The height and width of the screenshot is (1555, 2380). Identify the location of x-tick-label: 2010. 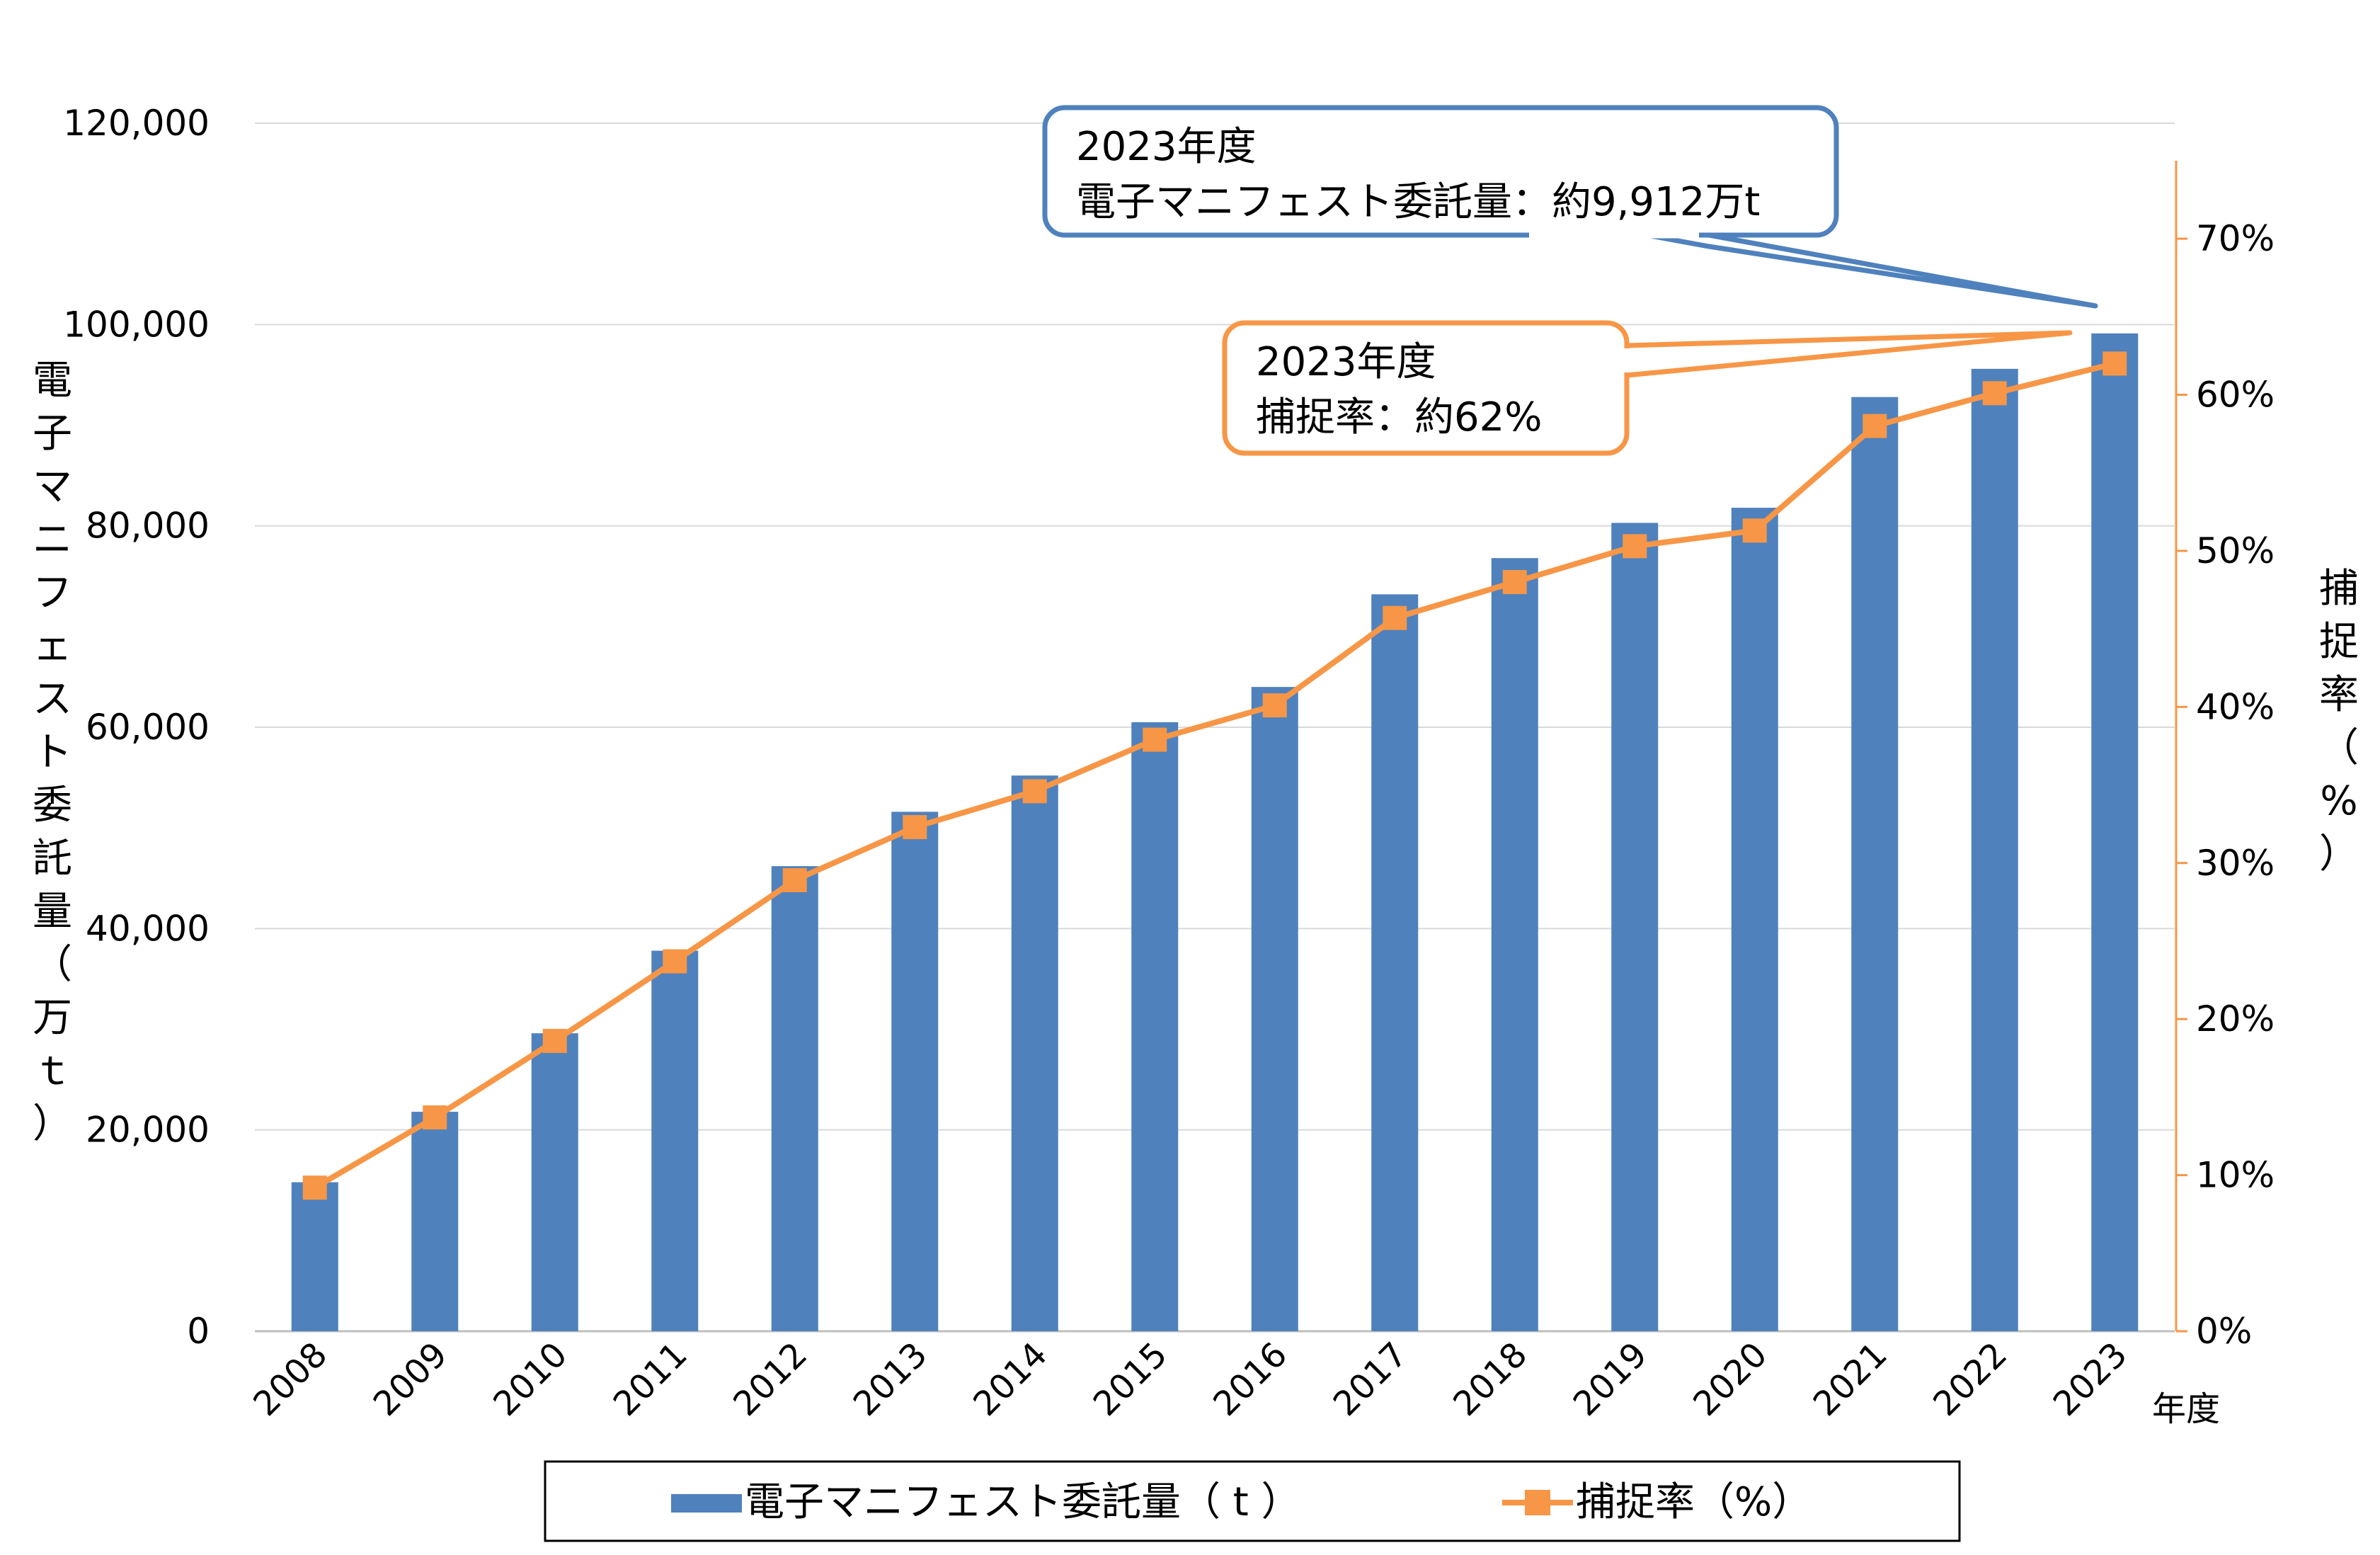
(531, 1379).